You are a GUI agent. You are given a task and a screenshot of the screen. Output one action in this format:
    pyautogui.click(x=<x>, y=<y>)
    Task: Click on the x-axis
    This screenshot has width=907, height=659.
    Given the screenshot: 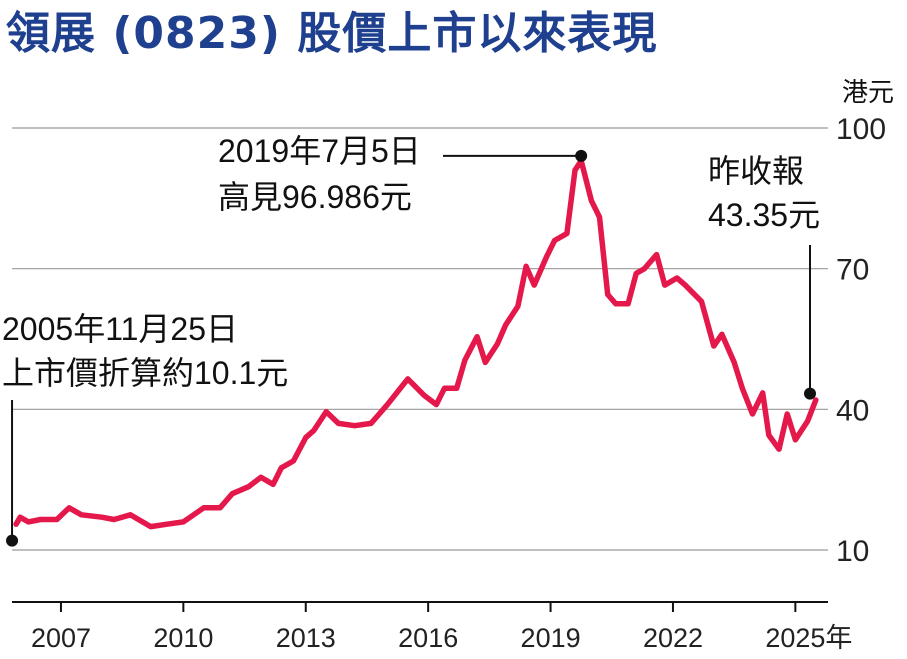 What is the action you would take?
    pyautogui.click(x=420, y=606)
    